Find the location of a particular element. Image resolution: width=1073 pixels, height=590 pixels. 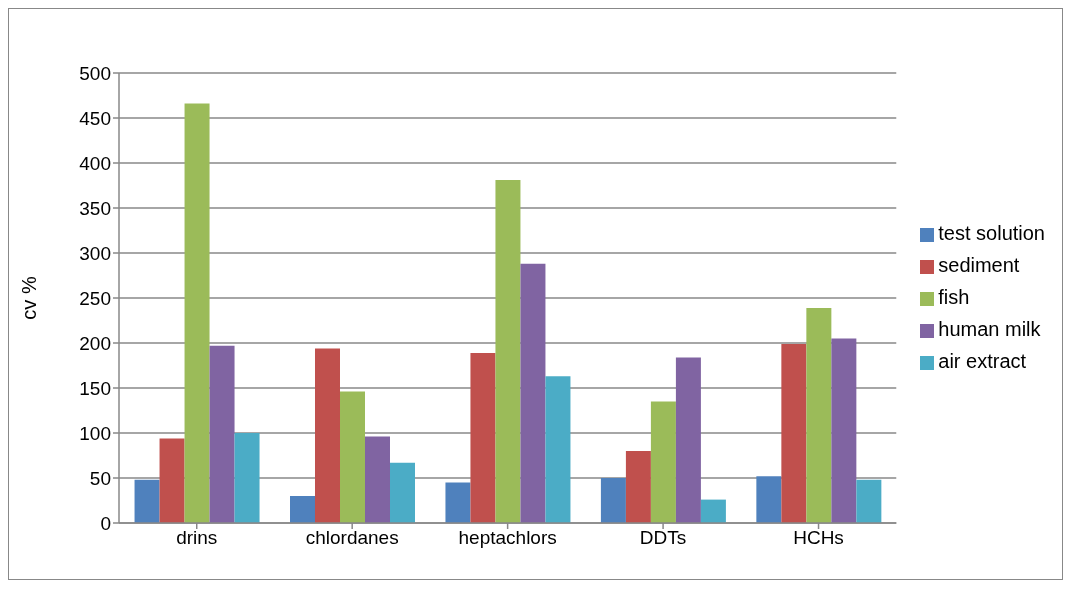

y-tick-label: 250 is located at coordinates (95, 298).